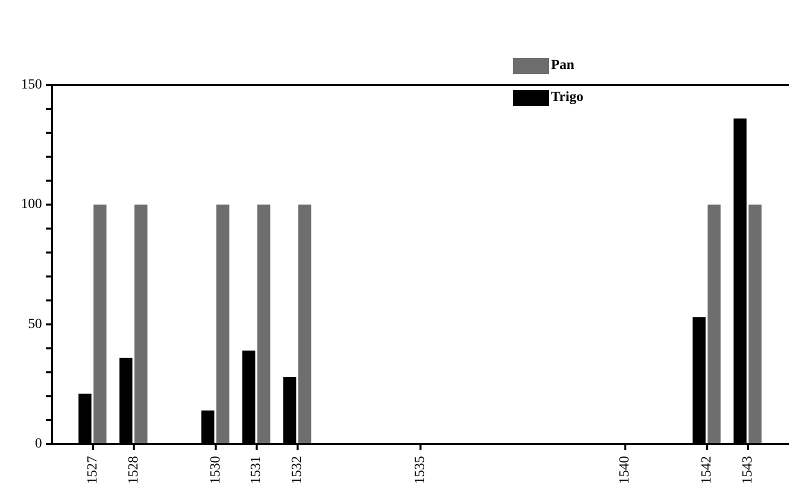  I want to click on x-tick-label: 1540, so click(625, 470).